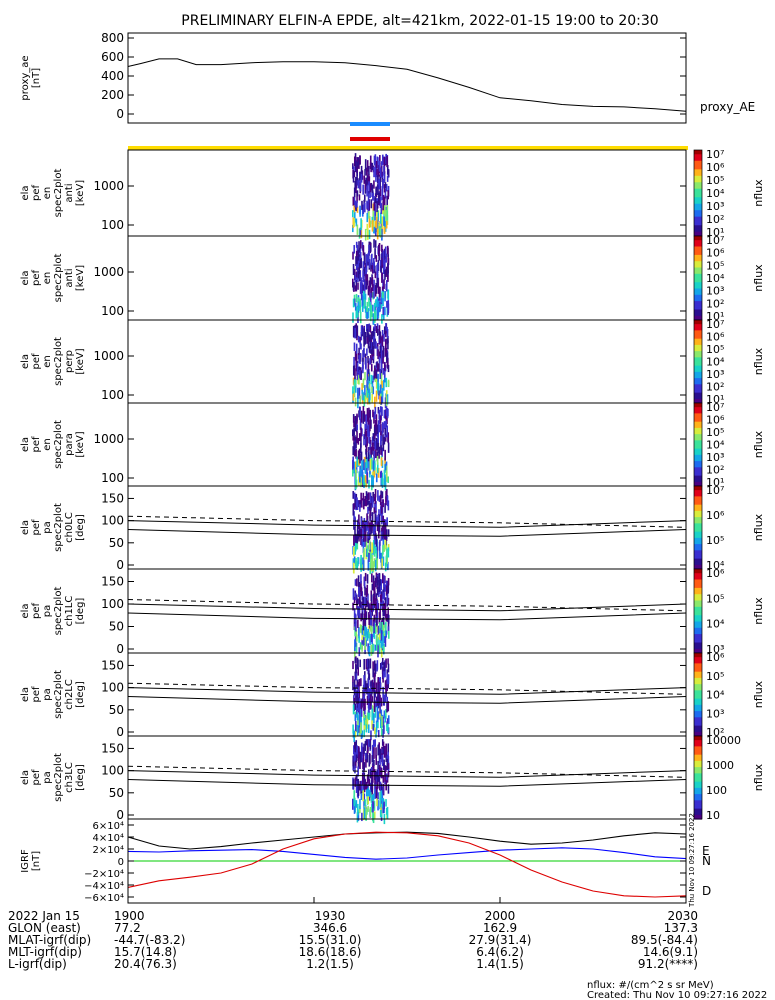 The height and width of the screenshot is (1000, 775). Describe the element at coordinates (36, 611) in the screenshot. I see `y-axis-label-line: pef` at that location.